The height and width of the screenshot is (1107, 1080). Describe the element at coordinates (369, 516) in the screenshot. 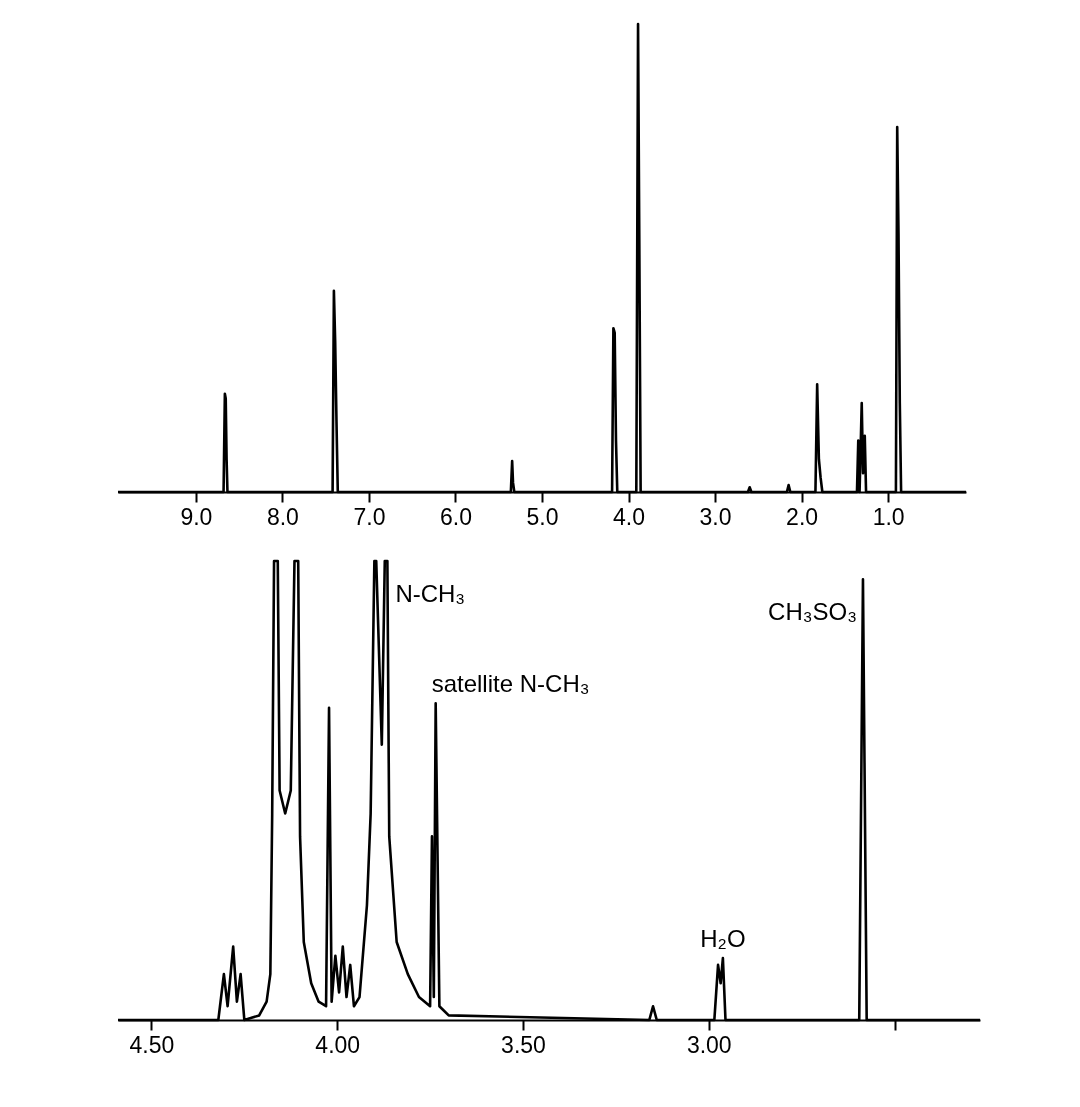

I see `x-tick-label: 7.0` at that location.